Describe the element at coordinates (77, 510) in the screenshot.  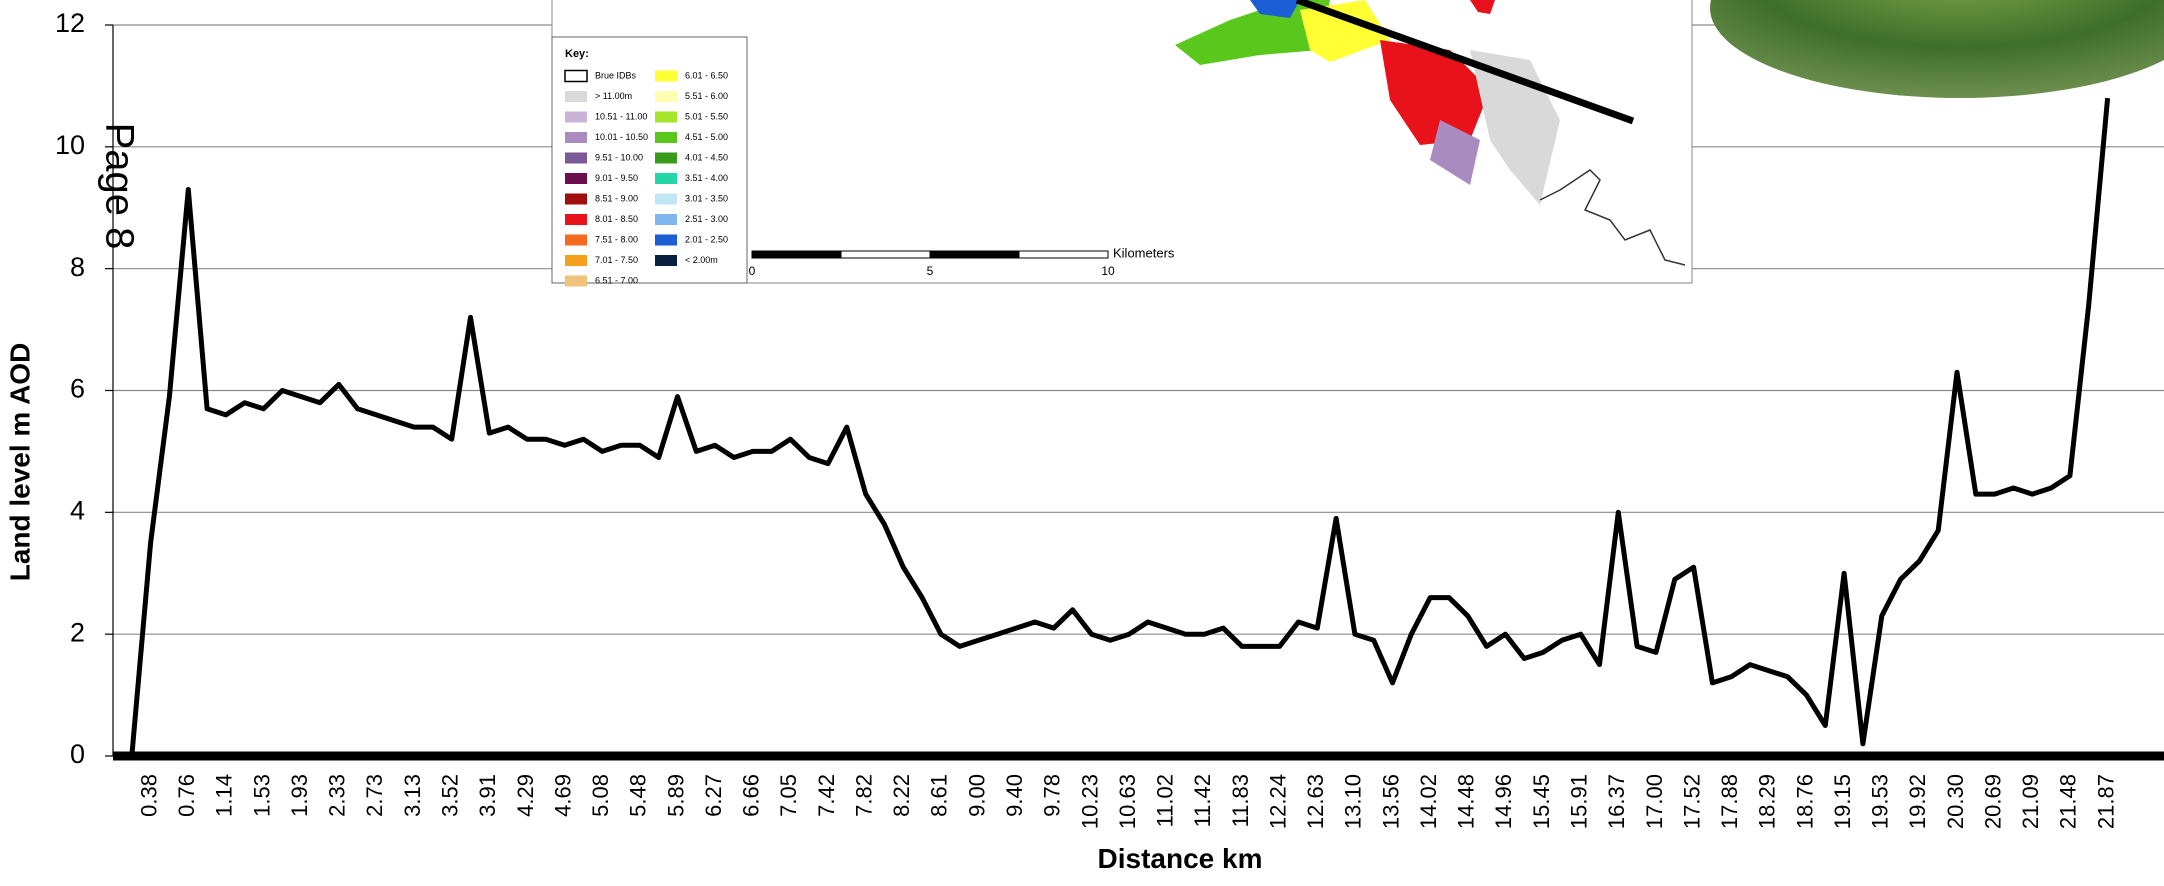
I see `y-tick-label: 4` at that location.